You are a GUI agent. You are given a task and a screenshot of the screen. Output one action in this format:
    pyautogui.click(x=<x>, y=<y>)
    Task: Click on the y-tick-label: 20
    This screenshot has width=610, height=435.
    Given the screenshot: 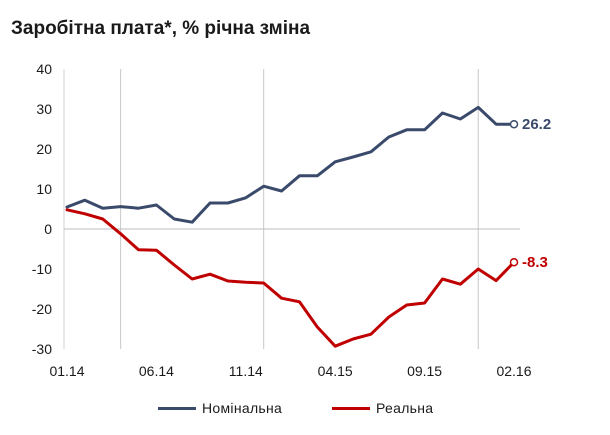 What is the action you would take?
    pyautogui.click(x=44, y=149)
    